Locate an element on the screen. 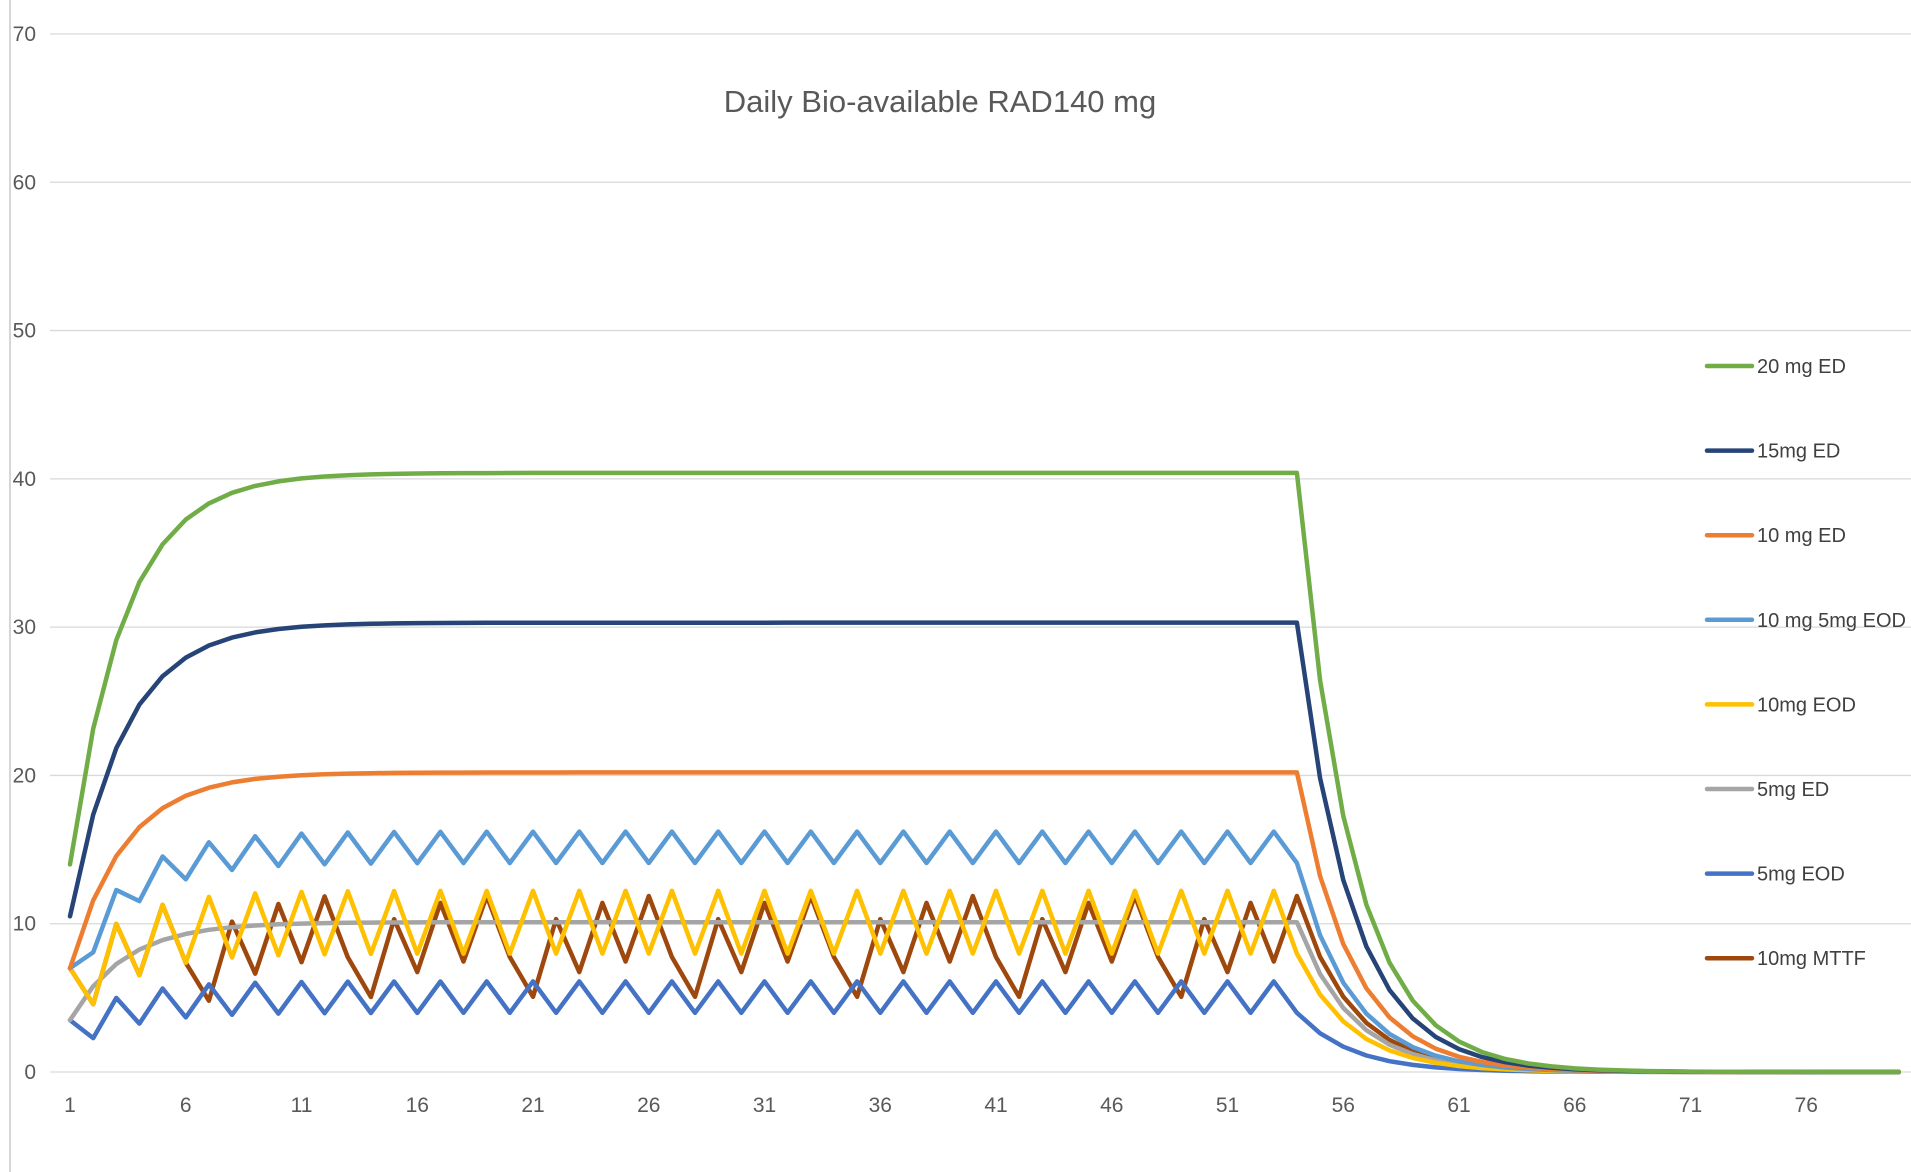 This screenshot has height=1172, width=1911. x-tick-label: 1 is located at coordinates (70, 1105).